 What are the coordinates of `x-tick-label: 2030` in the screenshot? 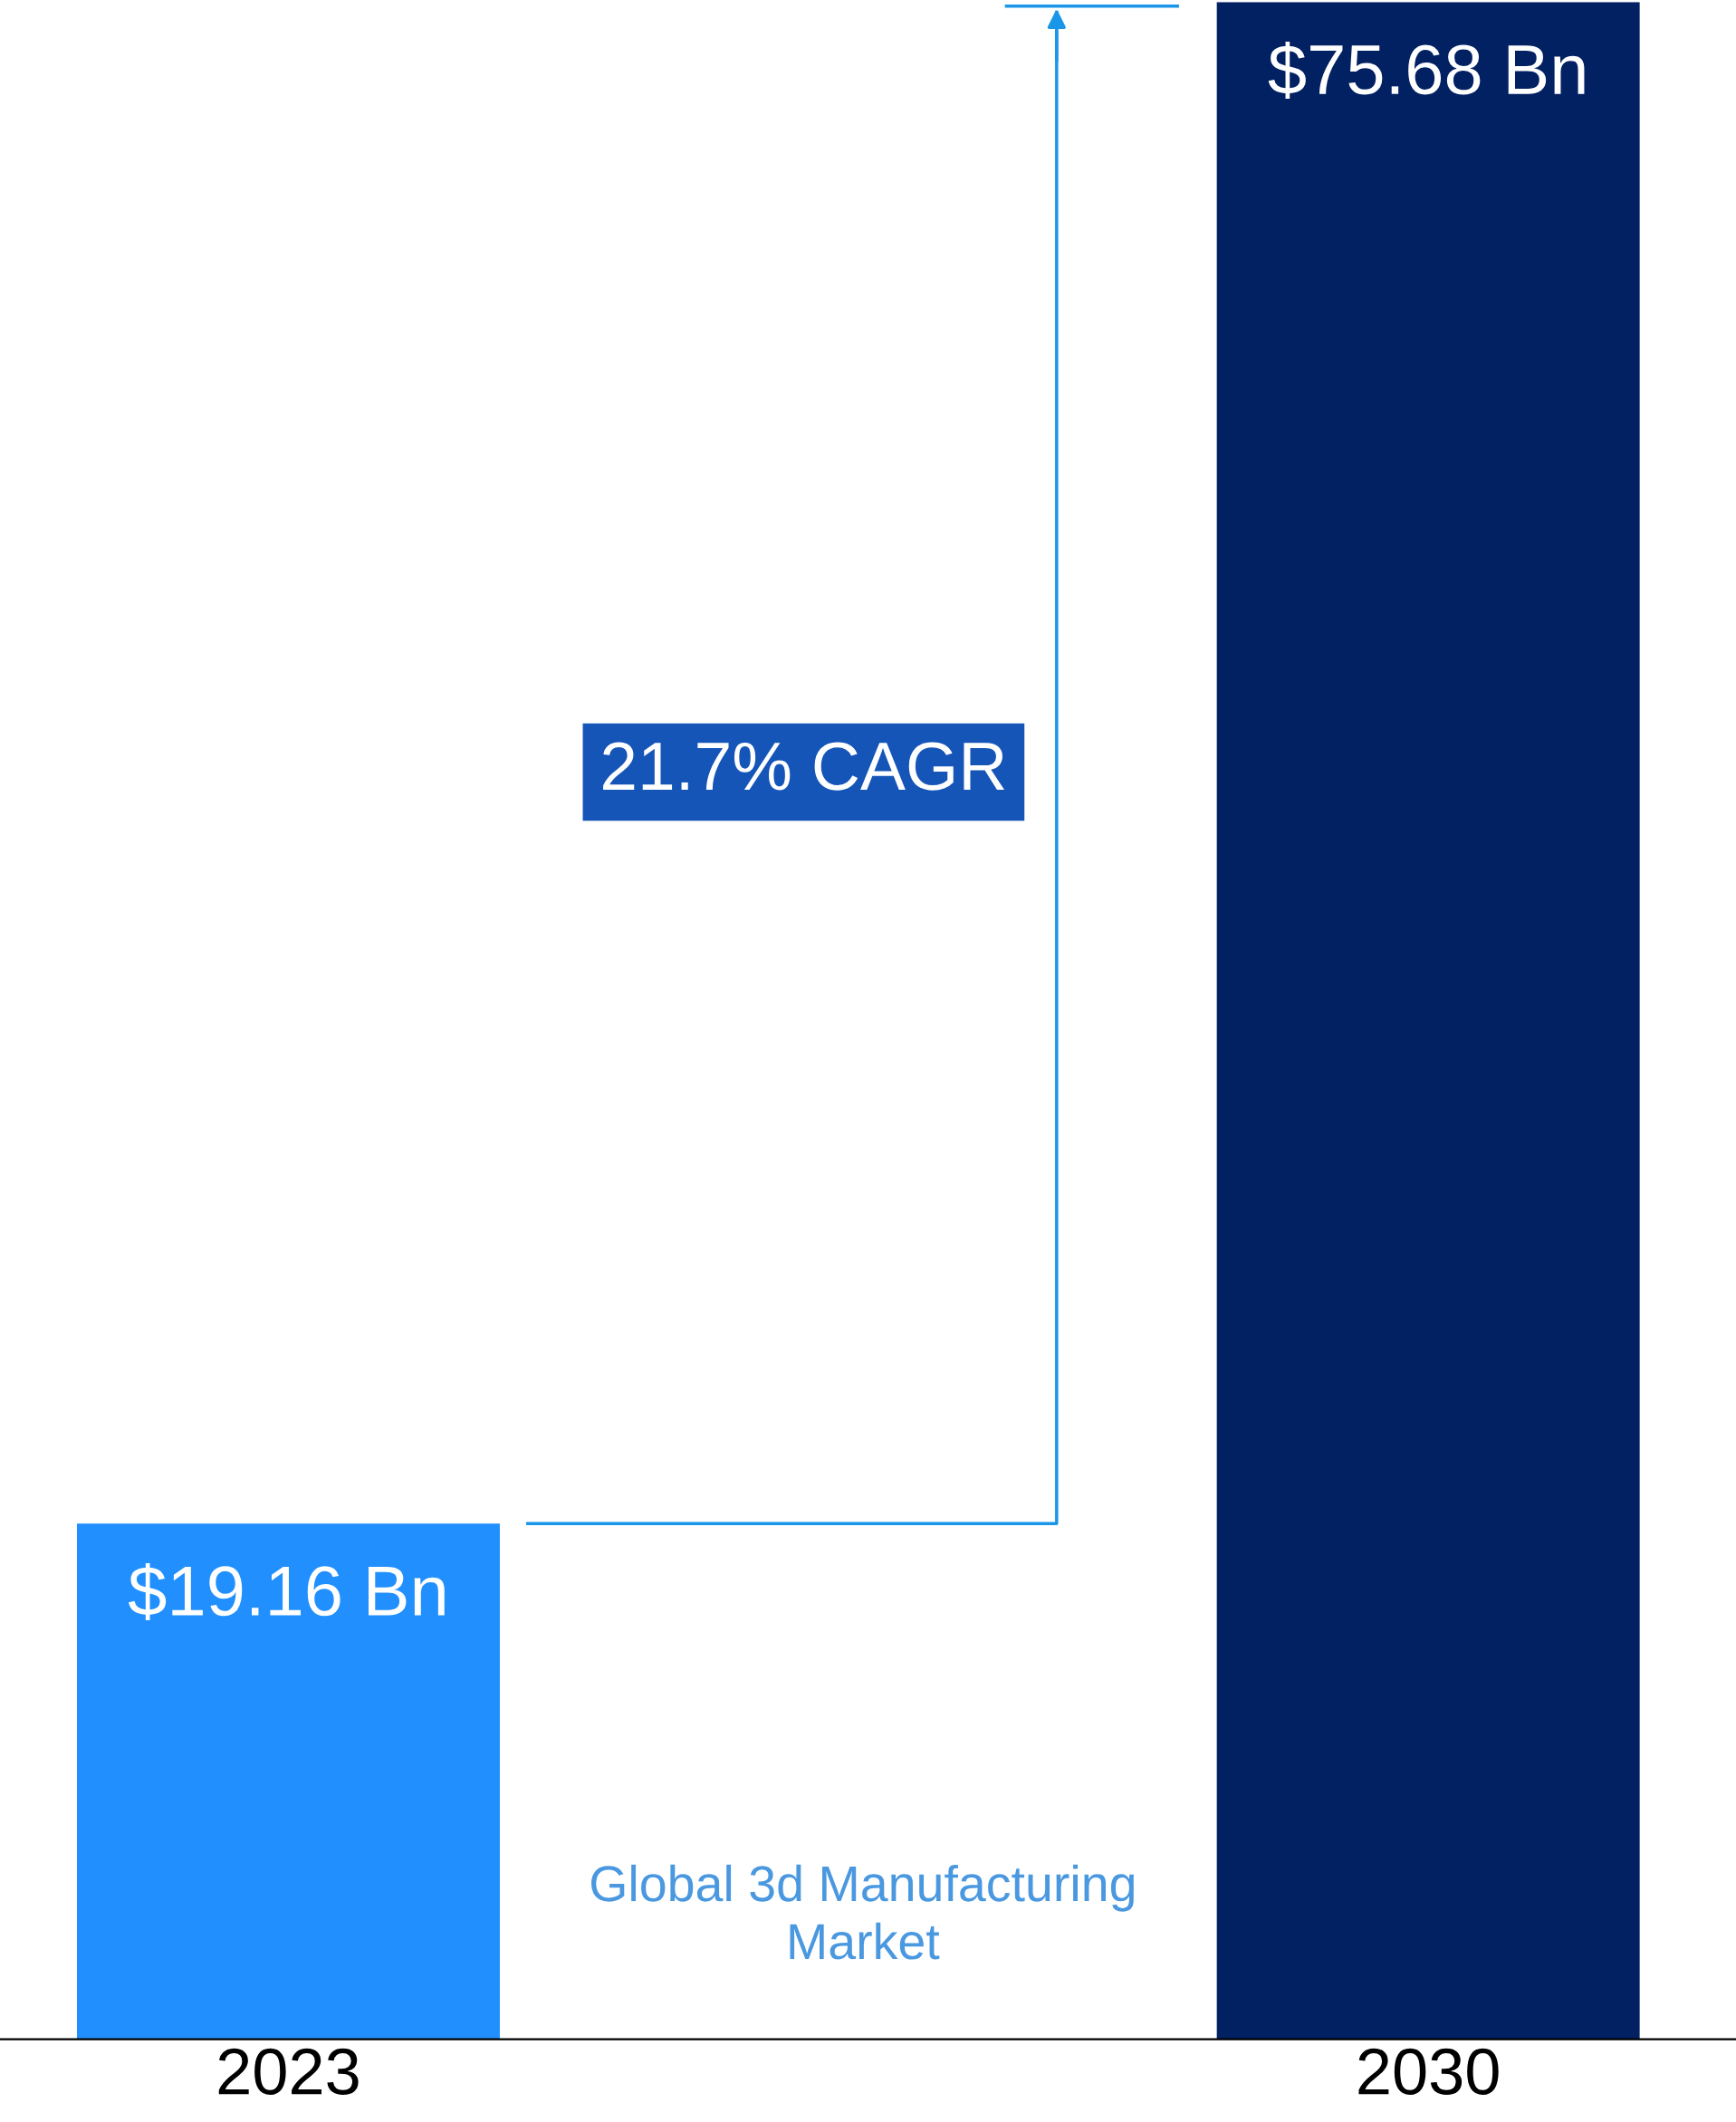 It's located at (1428, 2072).